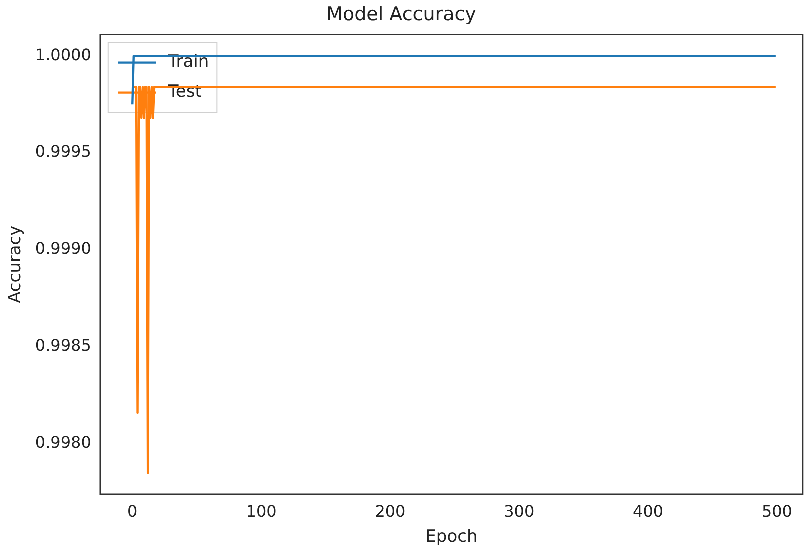  What do you see at coordinates (63, 152) in the screenshot?
I see `y-tick-label: 0.9995` at bounding box center [63, 152].